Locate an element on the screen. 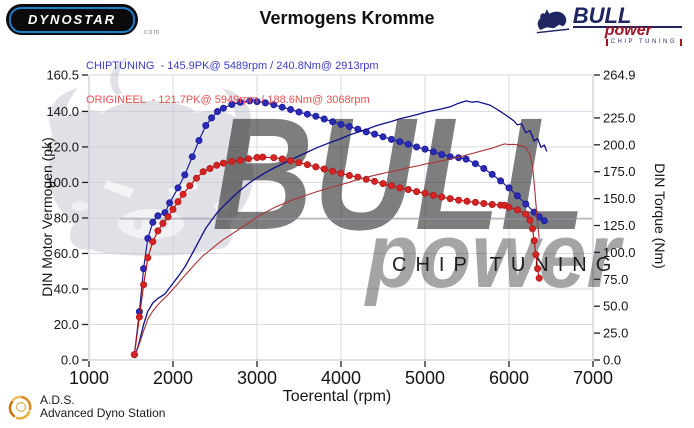 The width and height of the screenshot is (694, 428). ads-branding: A.D.S. Advanced Dyno Station is located at coordinates (86, 407).